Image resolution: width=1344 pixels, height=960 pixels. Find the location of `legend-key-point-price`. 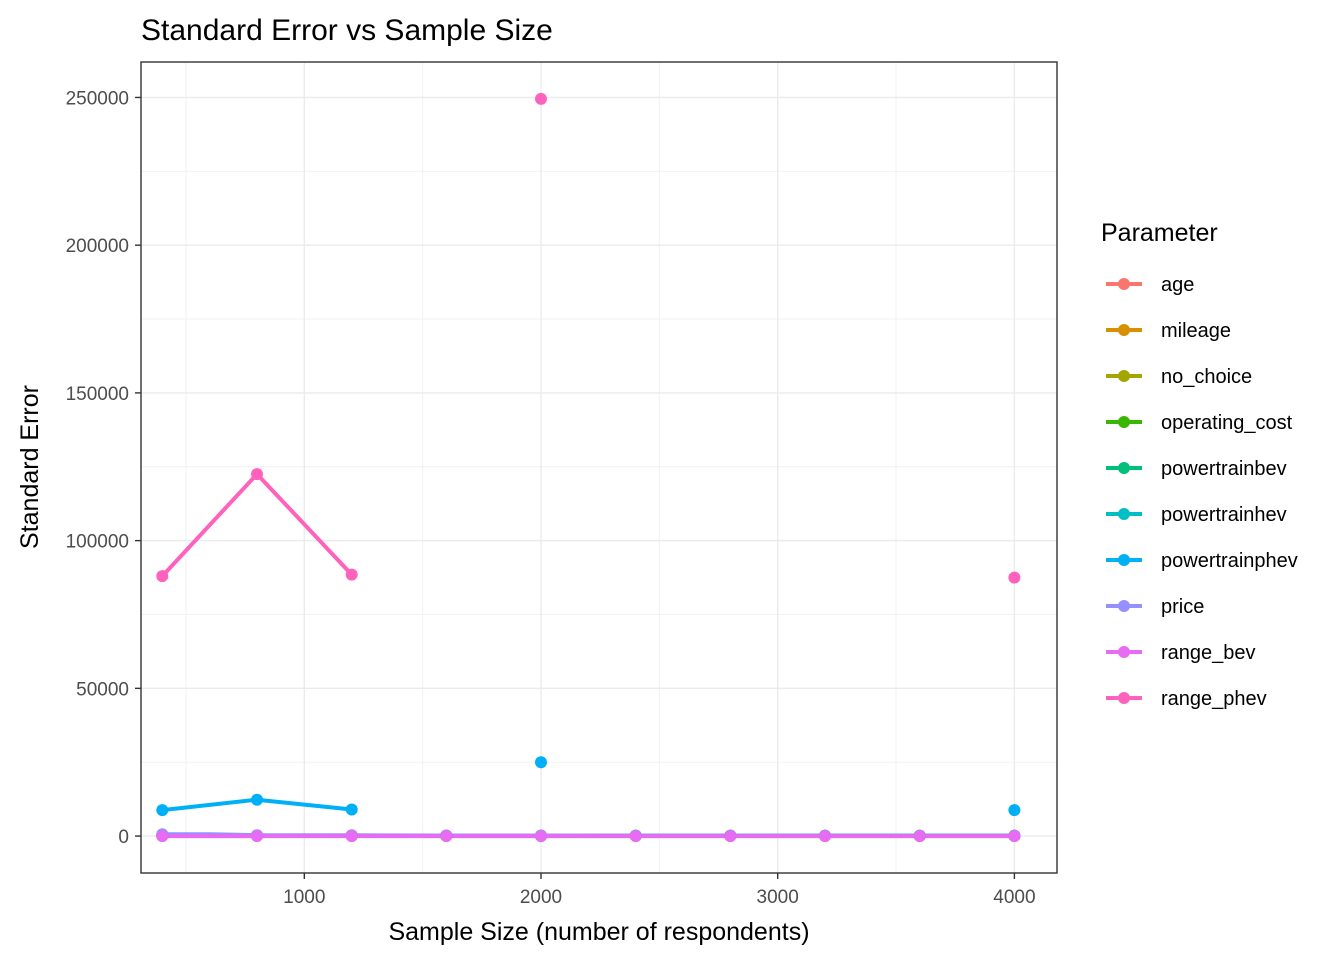

legend-key-point-price is located at coordinates (1124, 606).